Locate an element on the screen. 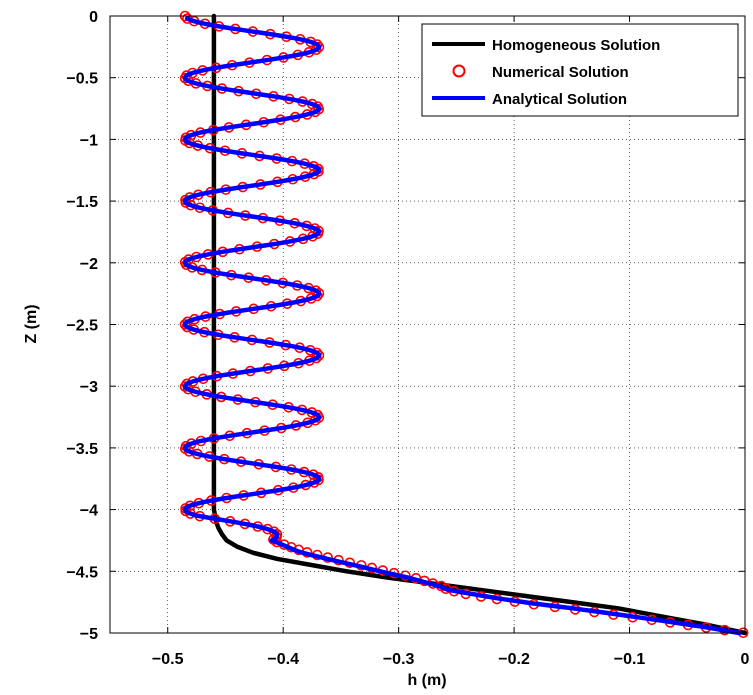  x-tick-label: −0.2 is located at coordinates (514, 659).